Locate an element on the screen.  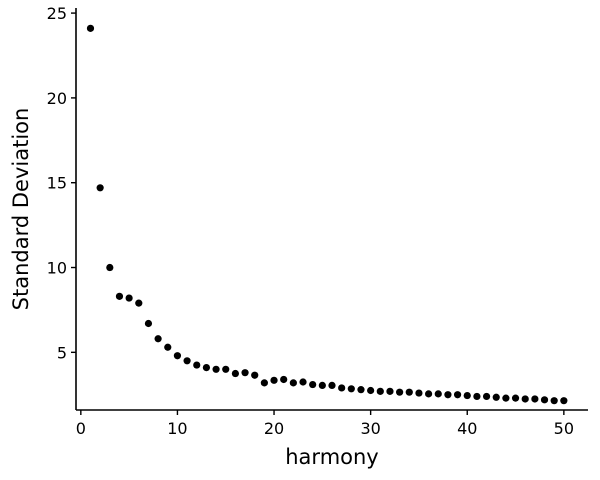
x-axis-title: harmony is located at coordinates (332, 457).